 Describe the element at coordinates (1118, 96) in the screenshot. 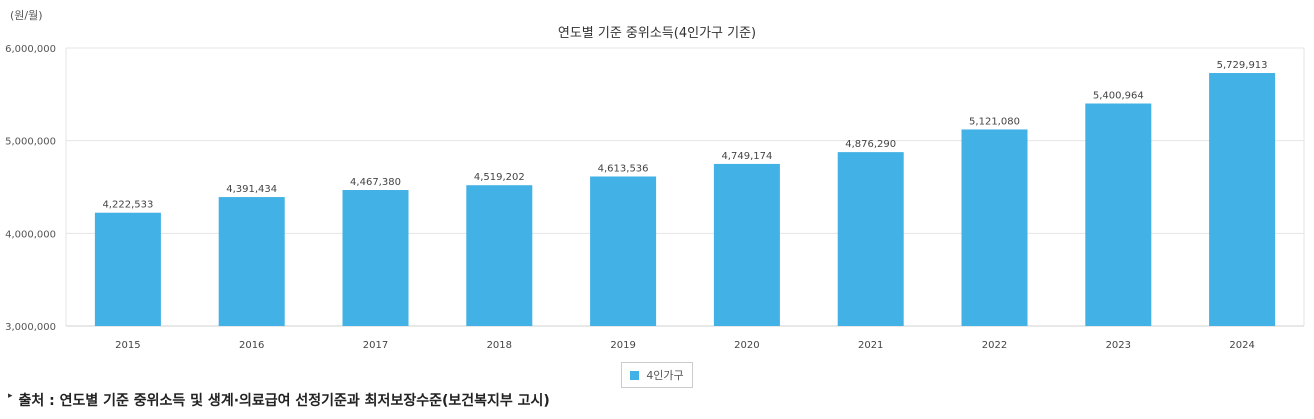

I see `data-label: 5,400,964` at that location.